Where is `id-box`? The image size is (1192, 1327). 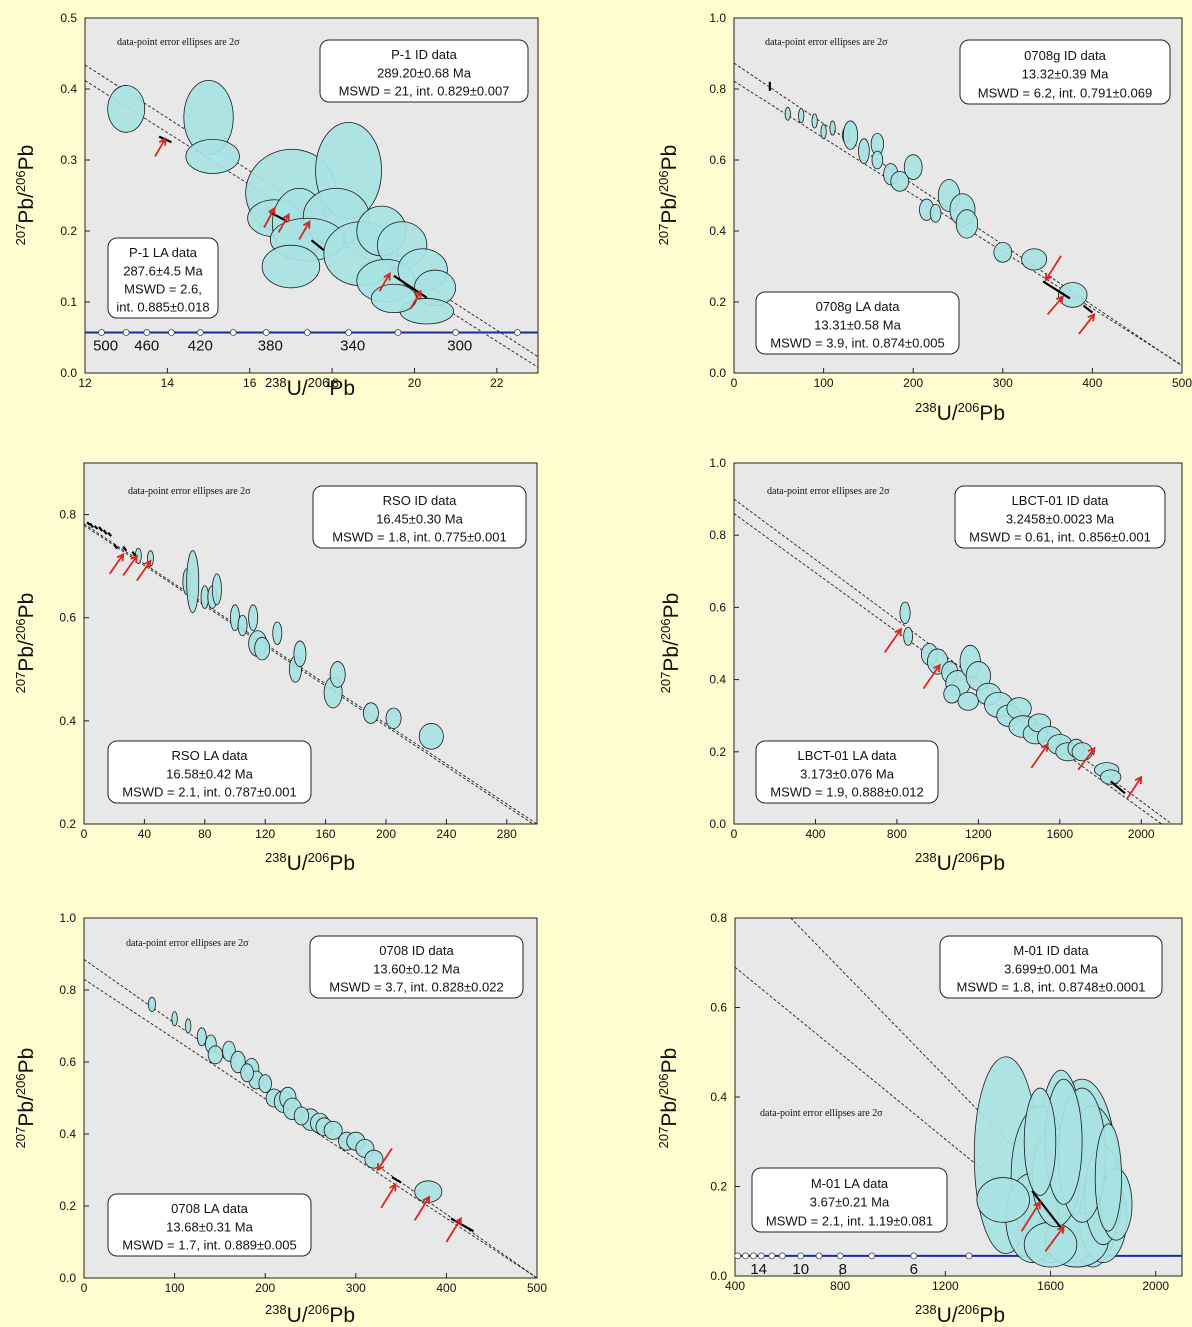 id-box is located at coordinates (1065, 72).